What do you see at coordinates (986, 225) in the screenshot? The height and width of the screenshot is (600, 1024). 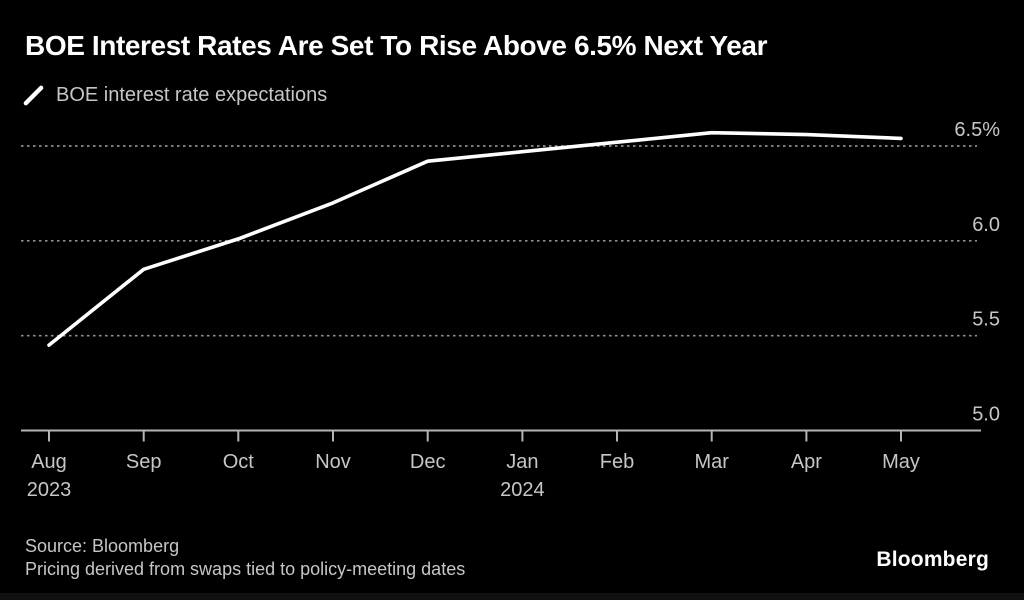 I see `y-tick-label: 6.0` at bounding box center [986, 225].